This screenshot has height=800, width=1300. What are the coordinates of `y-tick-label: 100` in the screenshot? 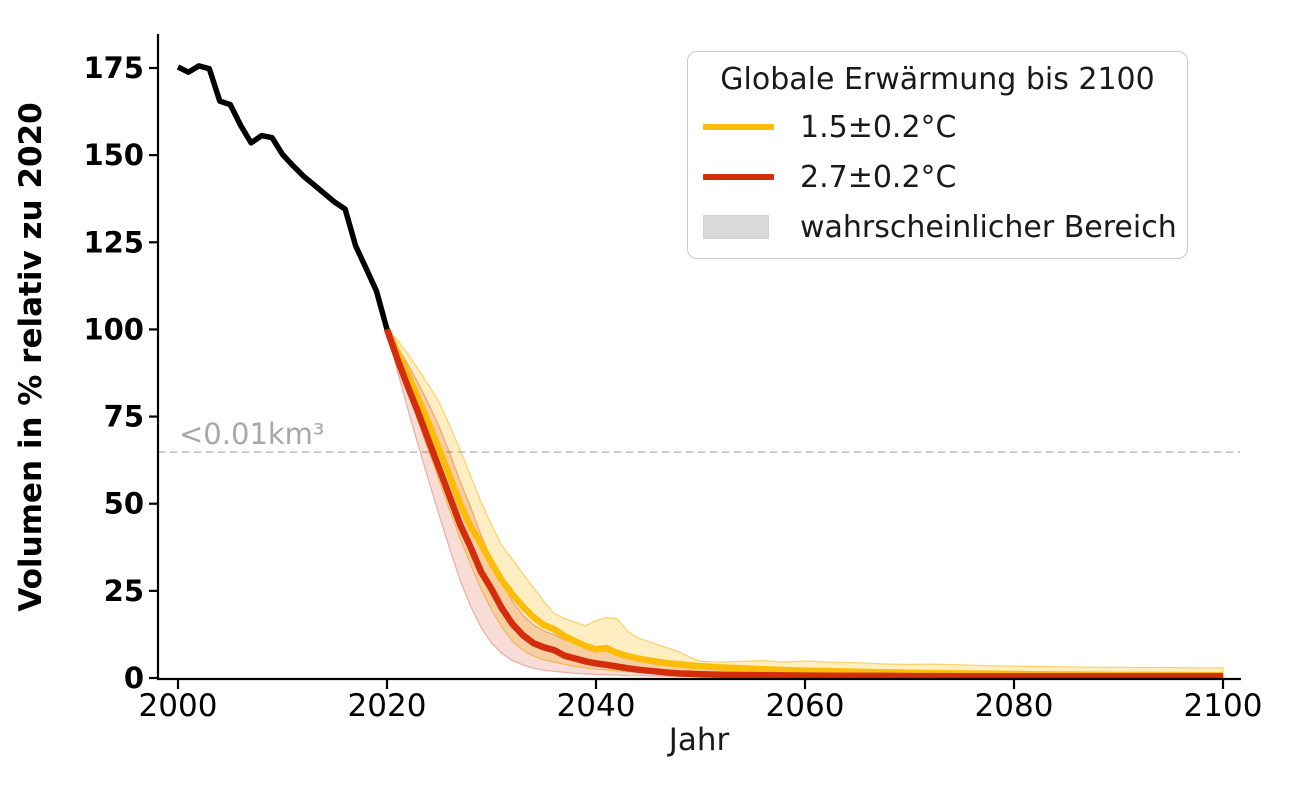 It's located at (113, 329).